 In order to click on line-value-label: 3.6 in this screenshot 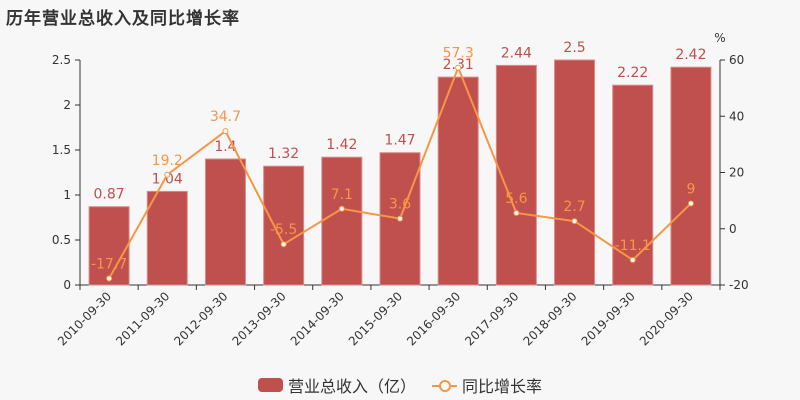, I will do `click(400, 205)`.